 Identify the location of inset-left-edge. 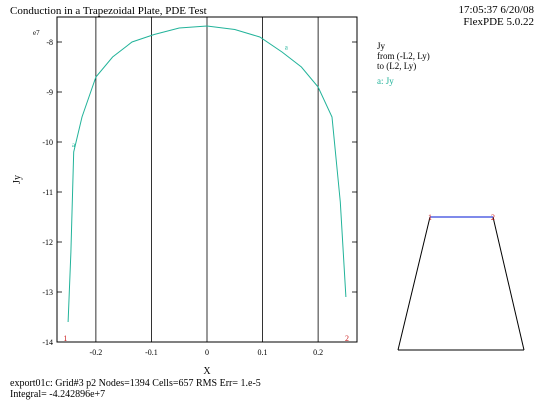
(414, 283).